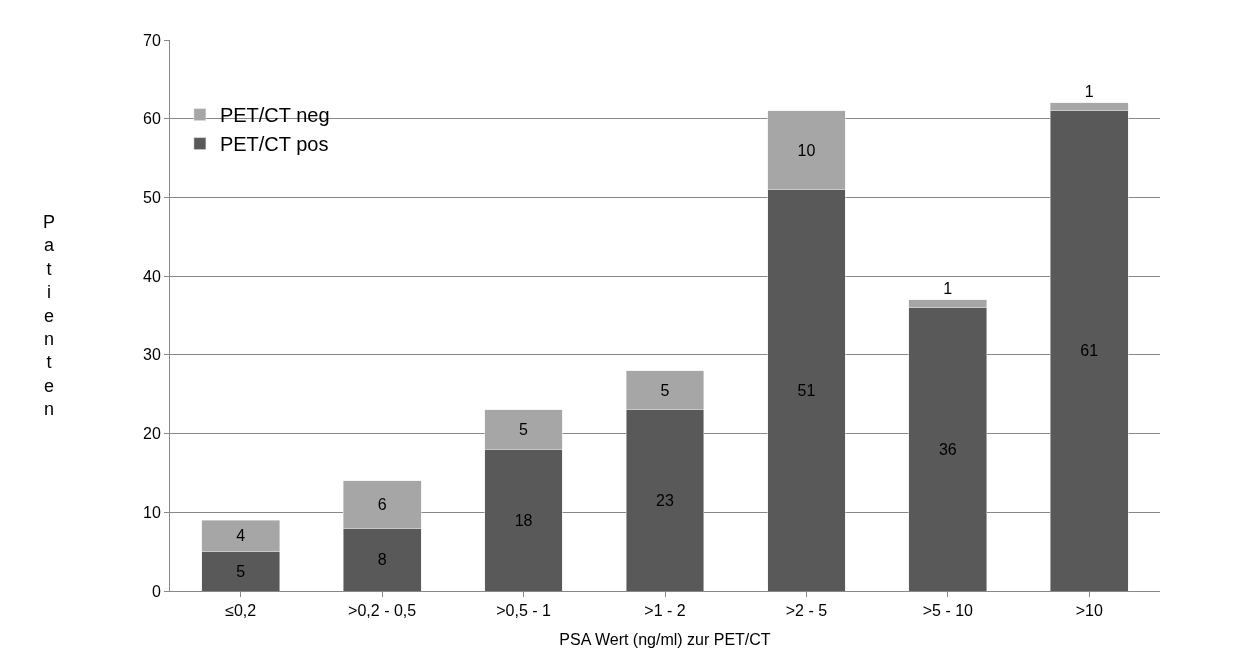  I want to click on legend-label: PET/CT pos, so click(274, 144).